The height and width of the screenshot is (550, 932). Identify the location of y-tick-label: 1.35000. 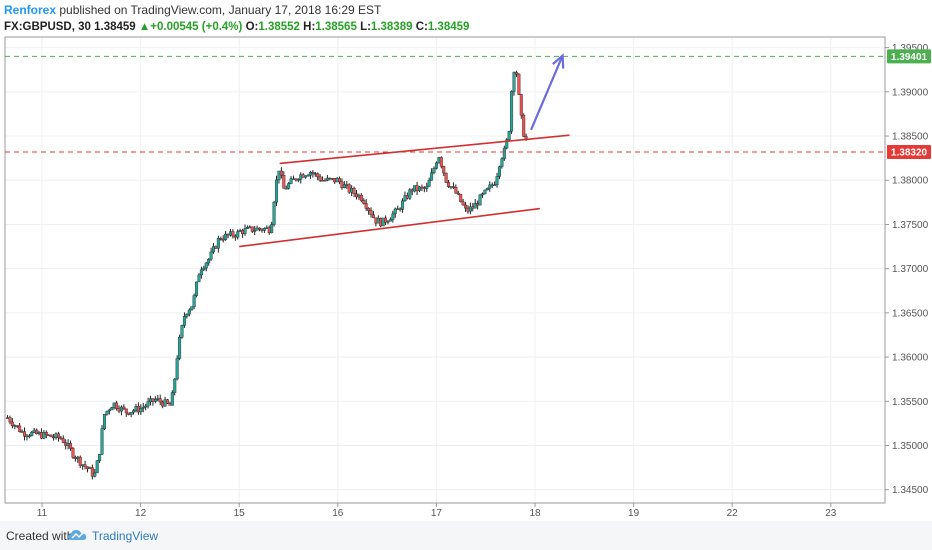
(910, 446).